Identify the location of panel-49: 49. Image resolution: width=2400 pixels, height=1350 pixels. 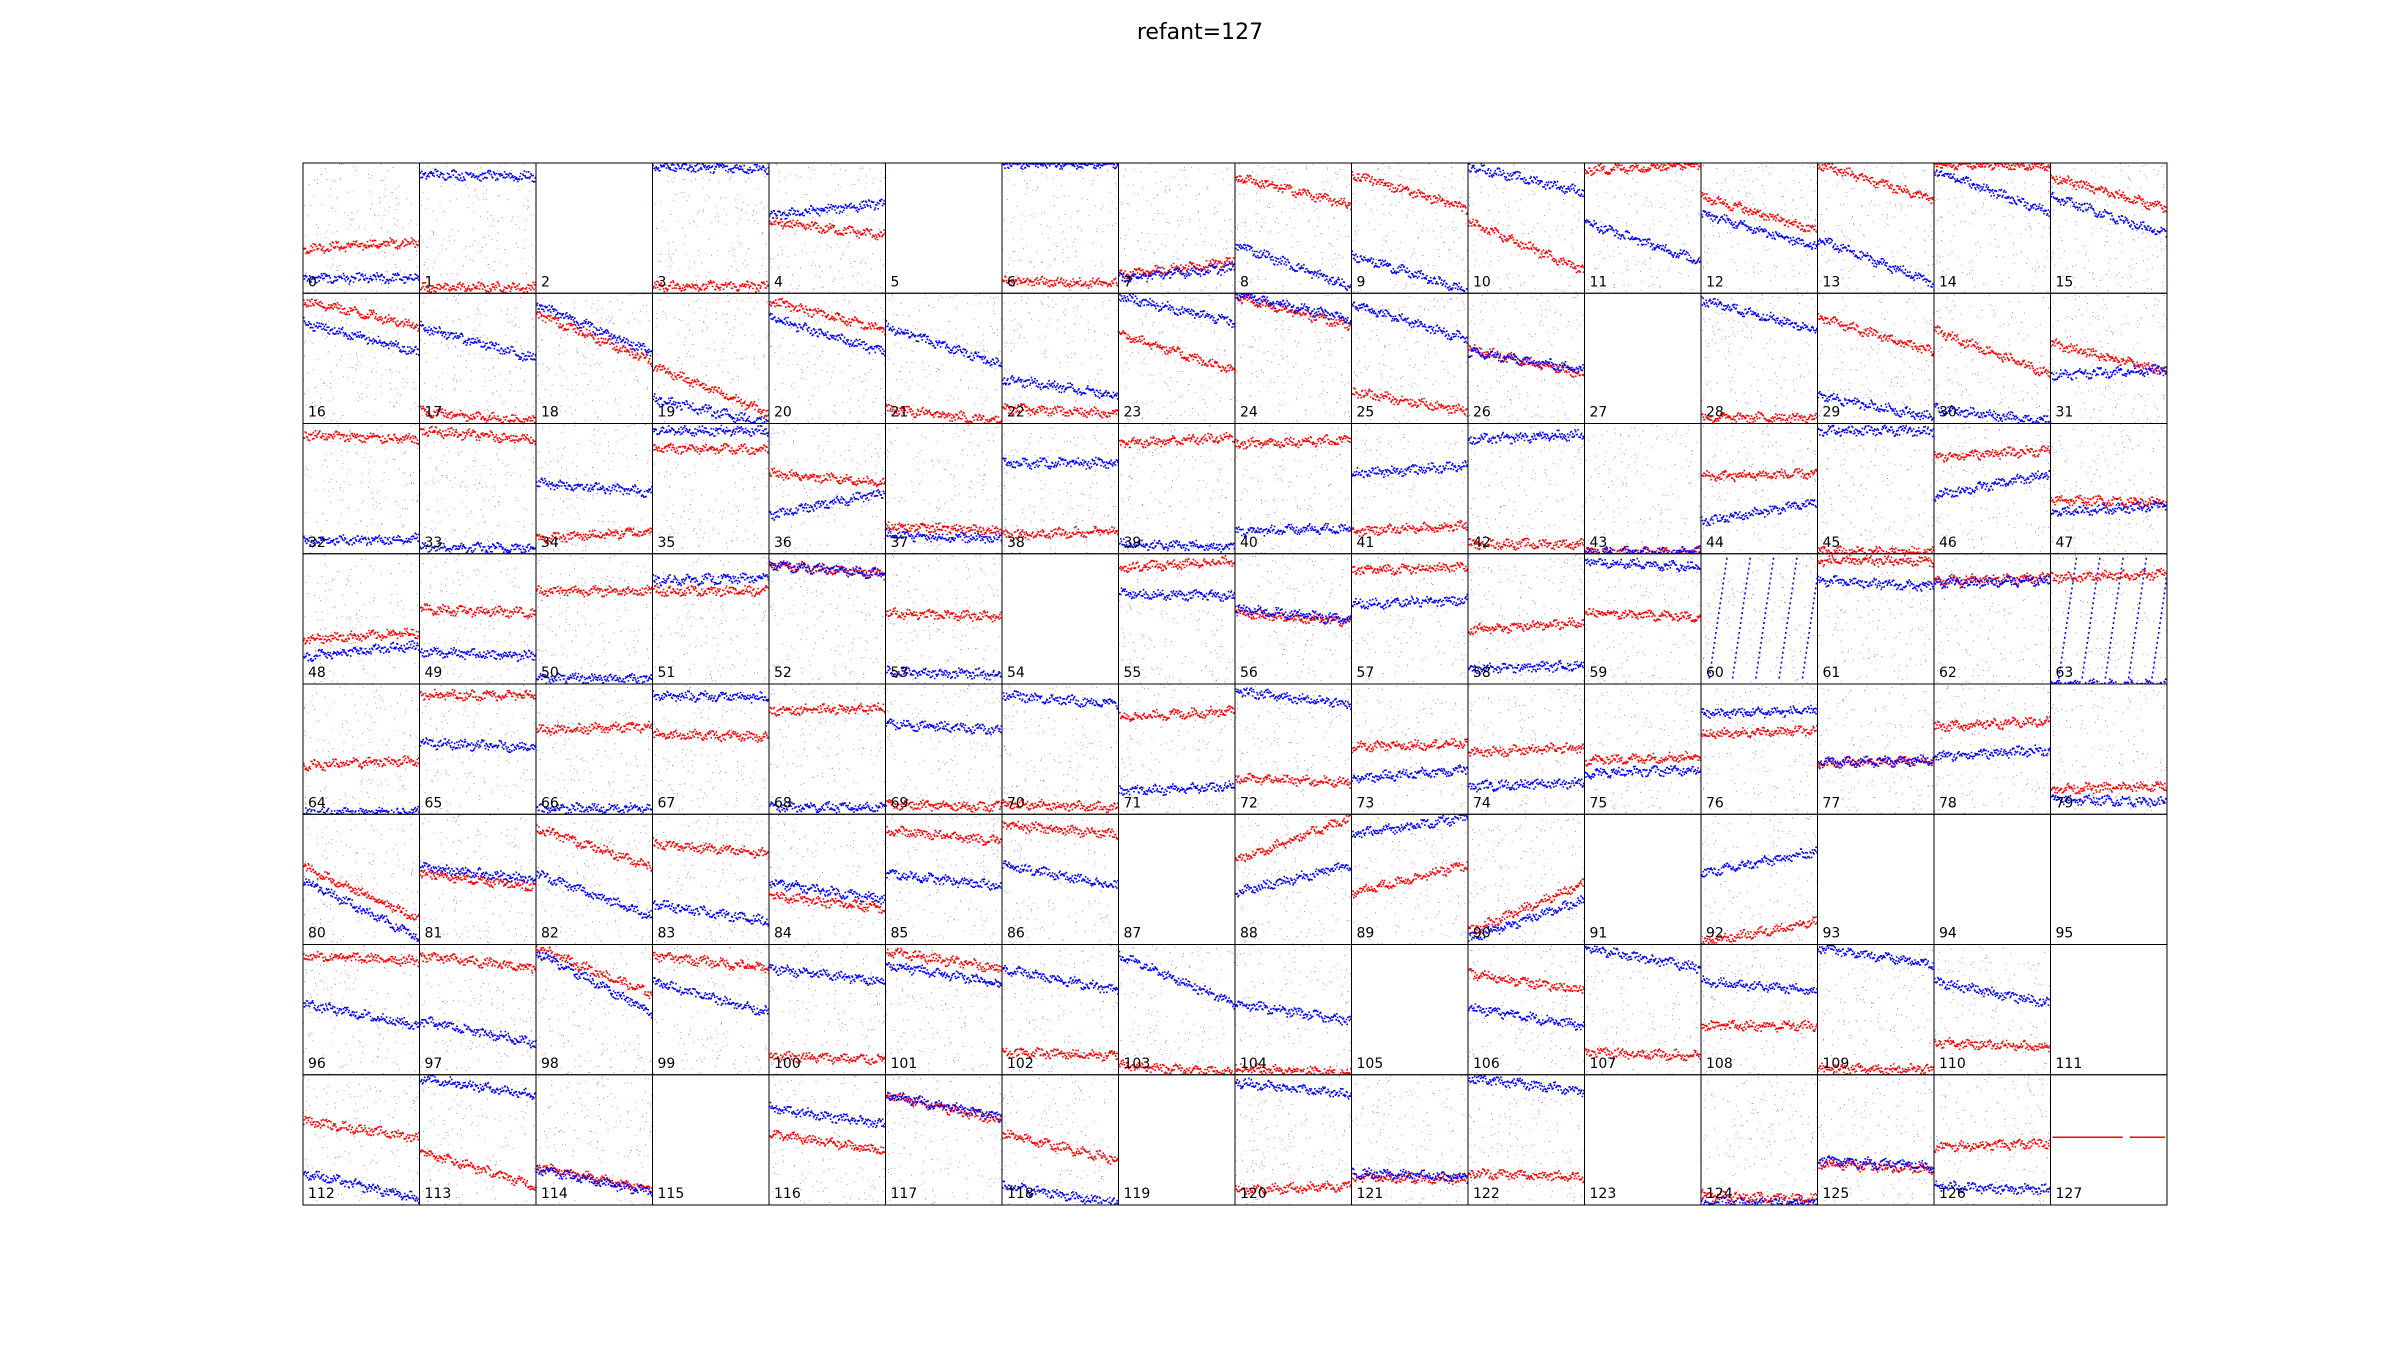
(478, 619).